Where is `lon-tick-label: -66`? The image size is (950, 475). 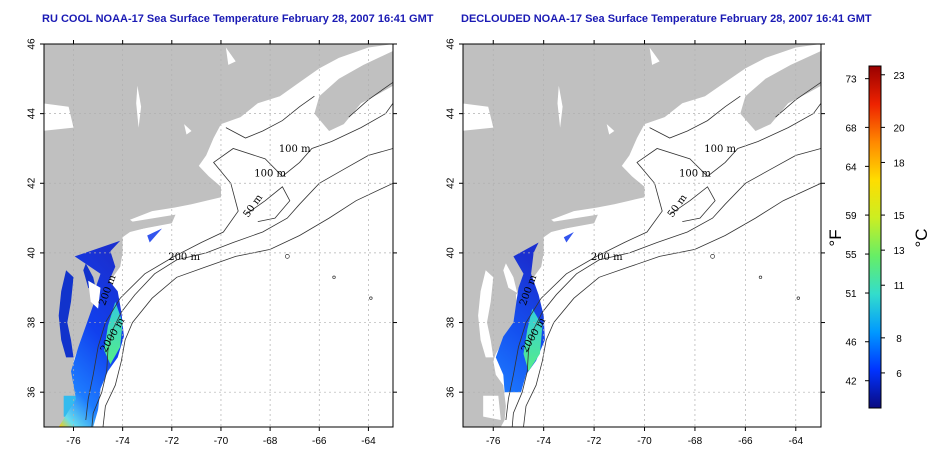 lon-tick-label: -66 is located at coordinates (319, 441).